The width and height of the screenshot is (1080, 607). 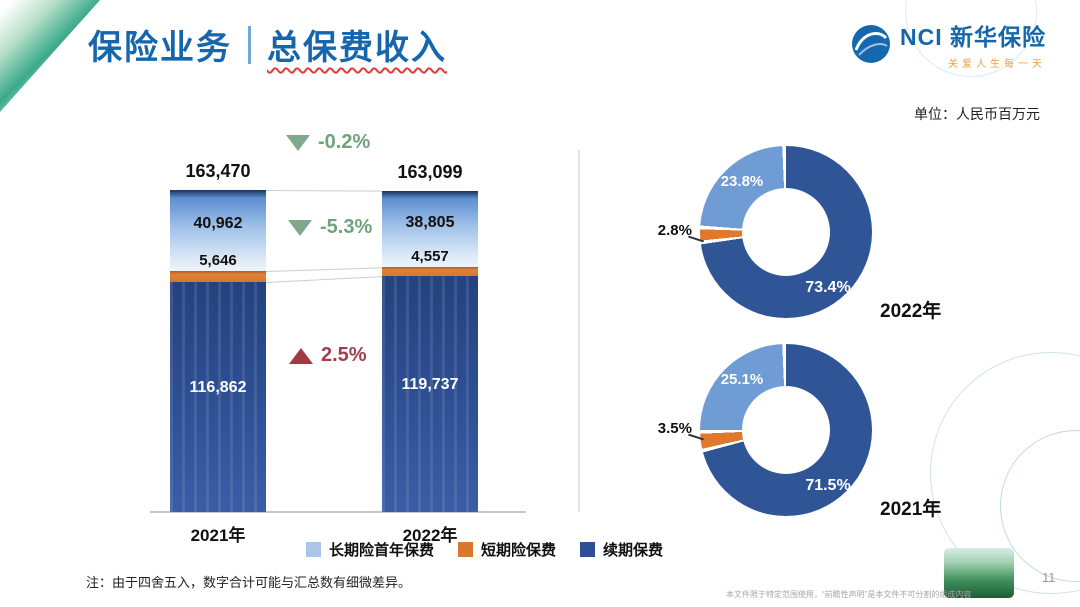 I want to click on donut-chart-2021: 25.1% 71.5% 3.5% 2021年, so click(x=799, y=432).